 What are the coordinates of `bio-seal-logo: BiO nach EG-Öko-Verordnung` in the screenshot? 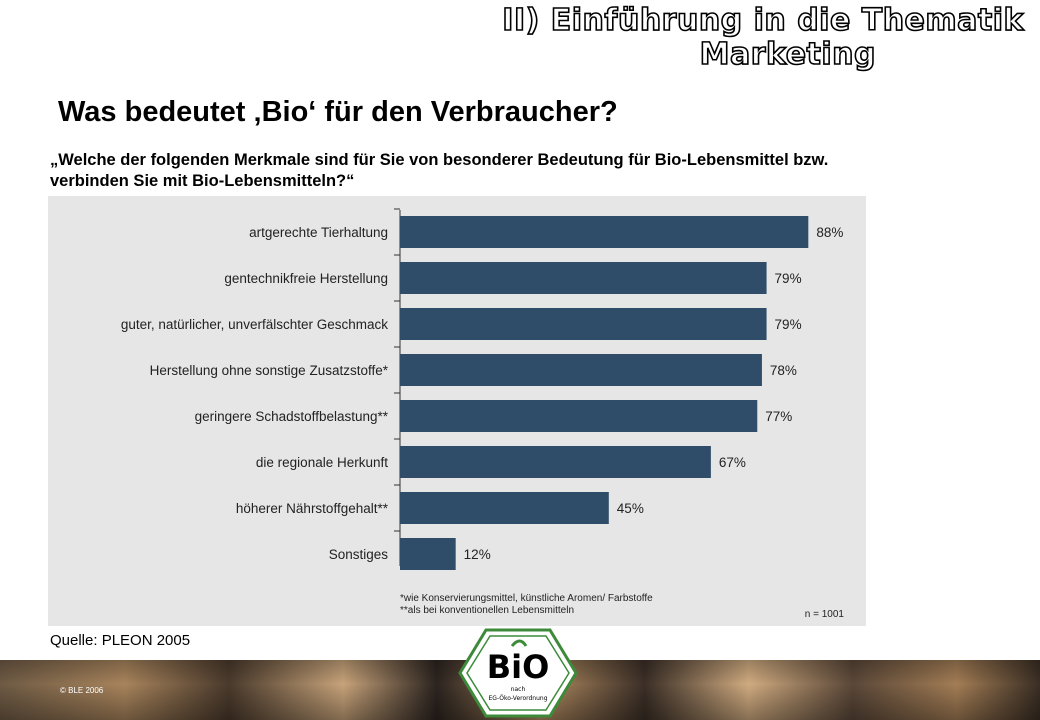 It's located at (518, 673).